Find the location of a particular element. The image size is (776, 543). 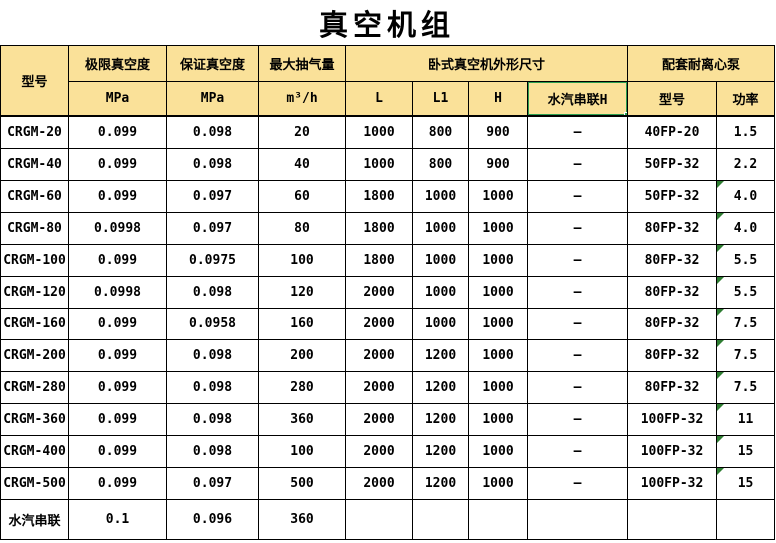

cell-capacity: 20 is located at coordinates (302, 131).